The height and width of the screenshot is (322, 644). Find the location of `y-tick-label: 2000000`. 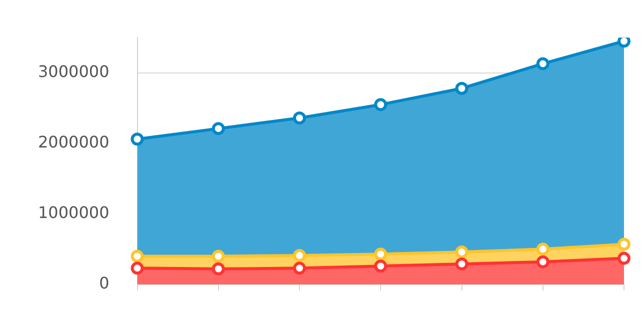

y-tick-label: 2000000 is located at coordinates (74, 142).